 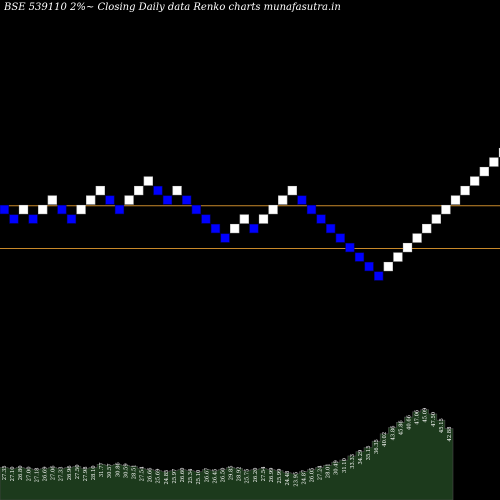 What do you see at coordinates (13, 474) in the screenshot?
I see `price-label: 27.10` at bounding box center [13, 474].